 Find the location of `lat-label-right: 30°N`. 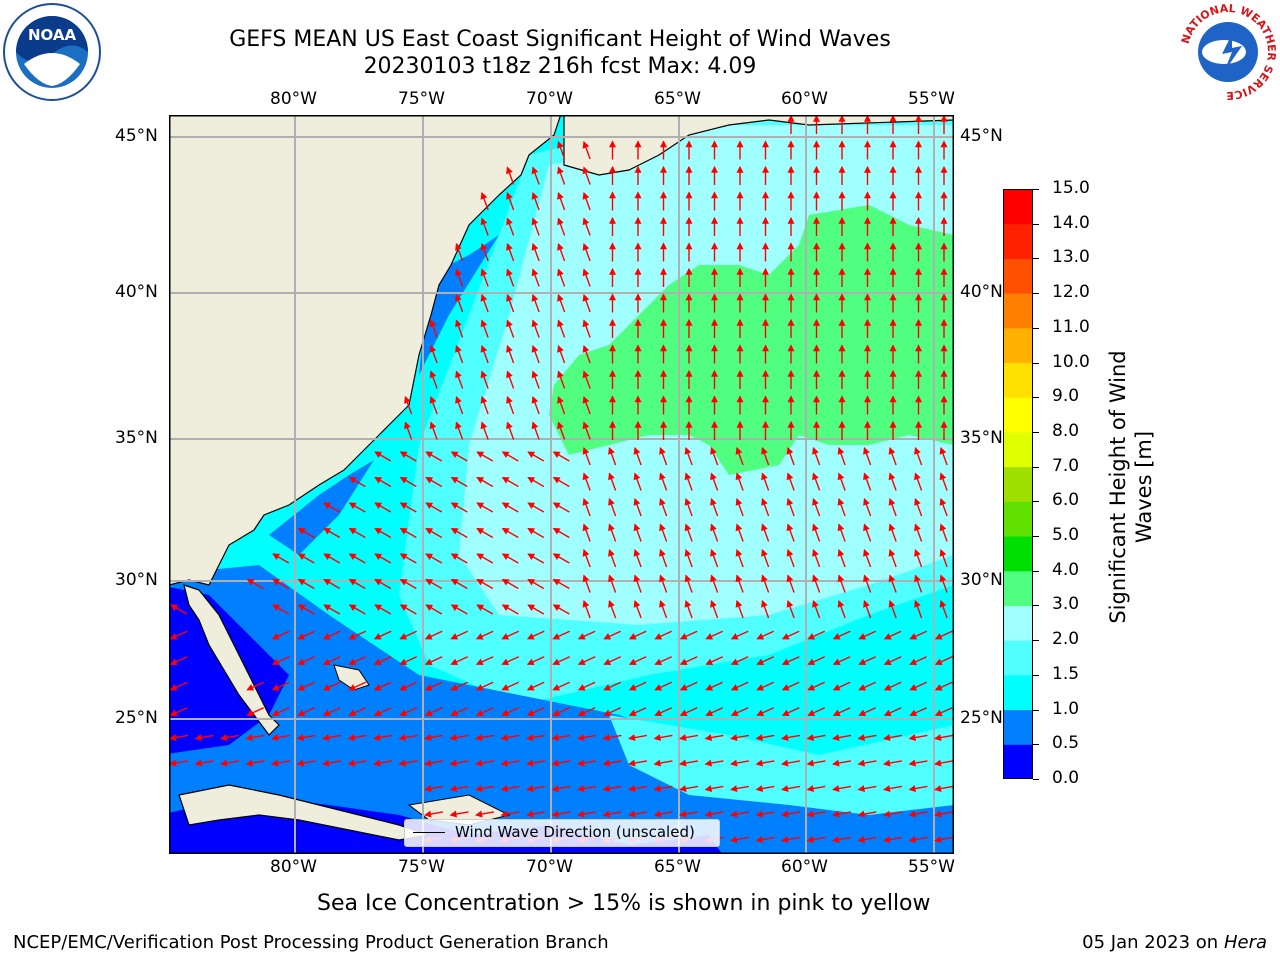

lat-label-right: 30°N is located at coordinates (981, 580).